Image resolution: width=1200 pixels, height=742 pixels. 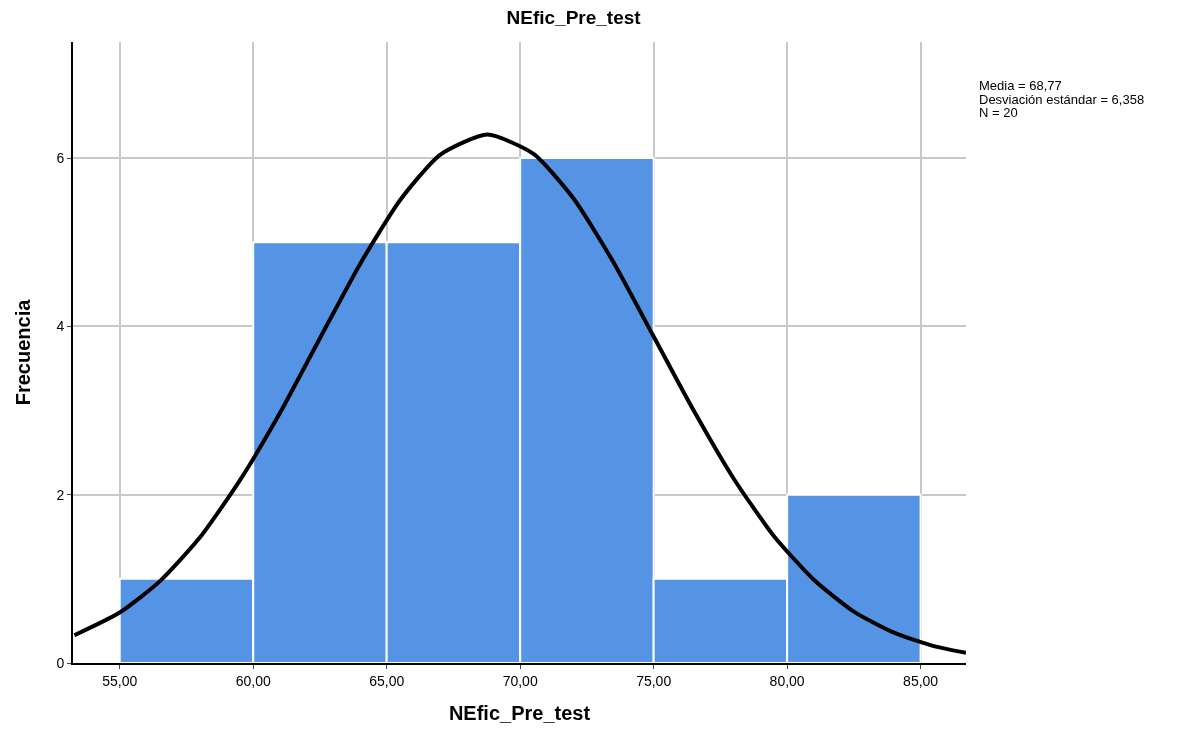 I want to click on y-tick-label: 2, so click(x=60, y=494).